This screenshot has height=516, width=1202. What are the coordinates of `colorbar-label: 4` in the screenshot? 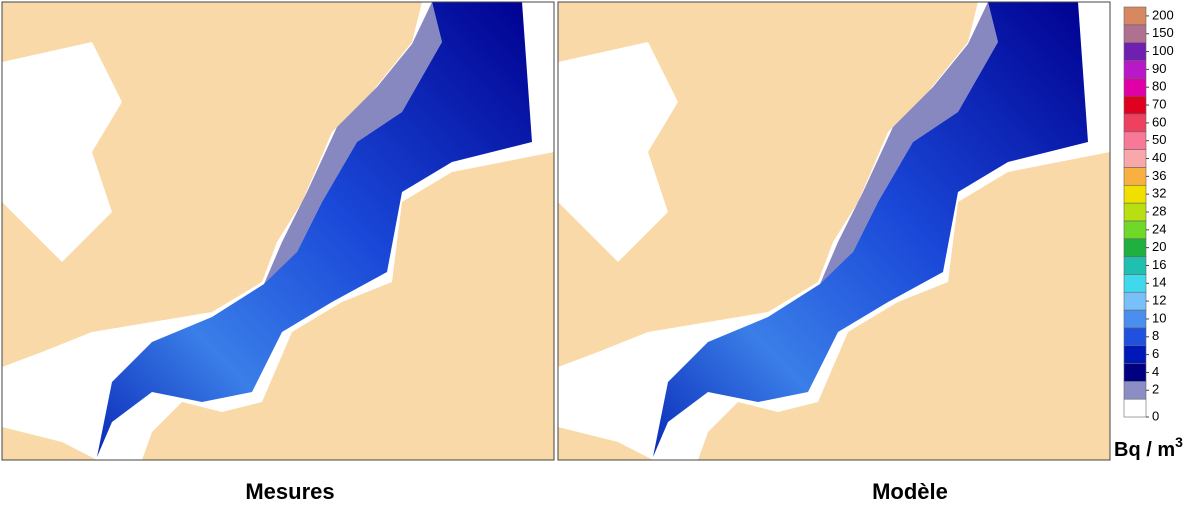 It's located at (1155, 371).